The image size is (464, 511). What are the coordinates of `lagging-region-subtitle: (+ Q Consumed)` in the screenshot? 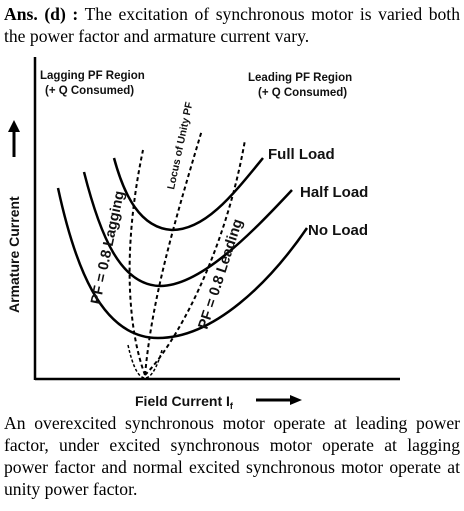 It's located at (89, 91).